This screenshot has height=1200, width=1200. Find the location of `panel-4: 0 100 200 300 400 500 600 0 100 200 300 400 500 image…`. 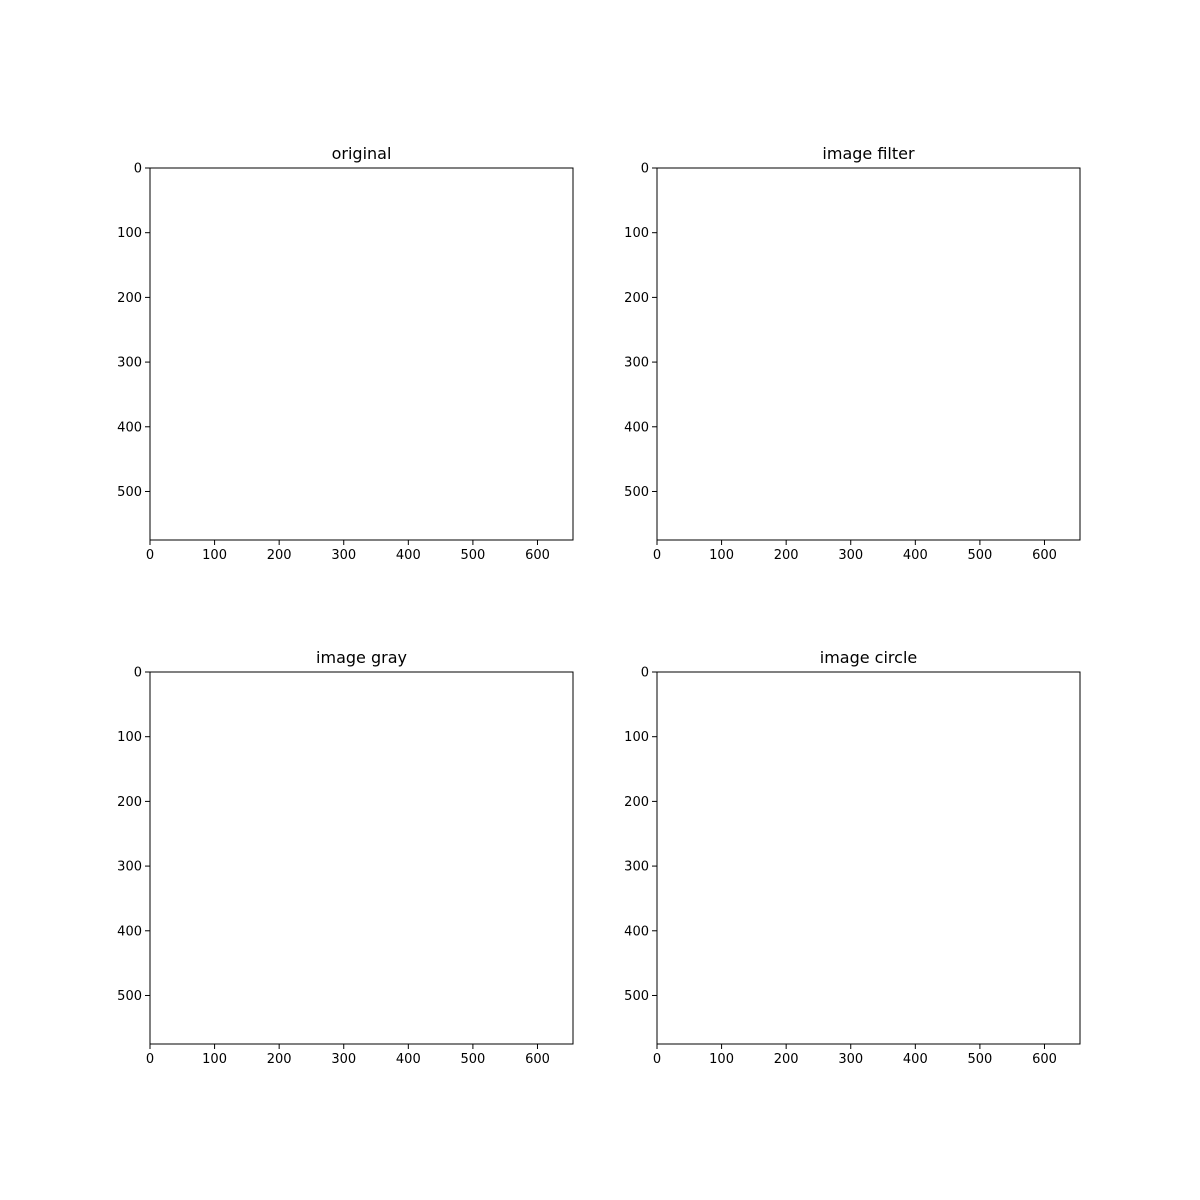

panel-4: 0 100 200 300 400 500 600 0 100 200 300 400 500 image… is located at coordinates (852, 857).